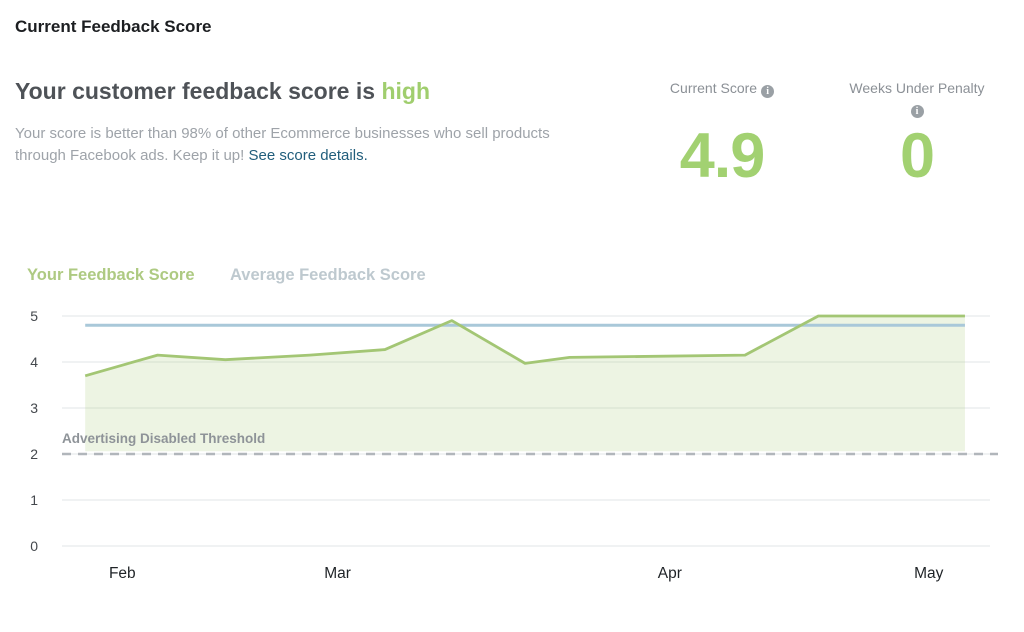 Image resolution: width=1024 pixels, height=632 pixels. I want to click on summary-line2: through Facebook ads. Keep it up!, so click(130, 155).